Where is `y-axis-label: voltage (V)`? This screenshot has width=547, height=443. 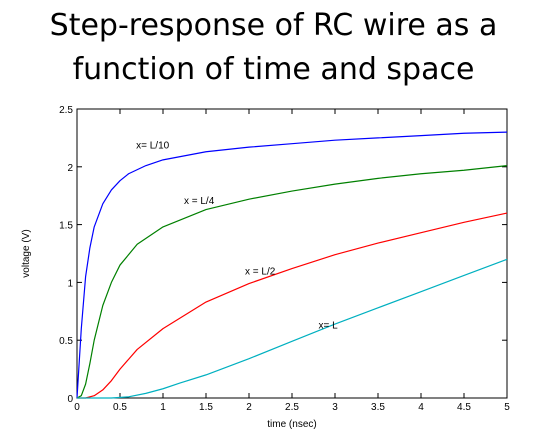 y-axis-label: voltage (V) is located at coordinates (26, 253).